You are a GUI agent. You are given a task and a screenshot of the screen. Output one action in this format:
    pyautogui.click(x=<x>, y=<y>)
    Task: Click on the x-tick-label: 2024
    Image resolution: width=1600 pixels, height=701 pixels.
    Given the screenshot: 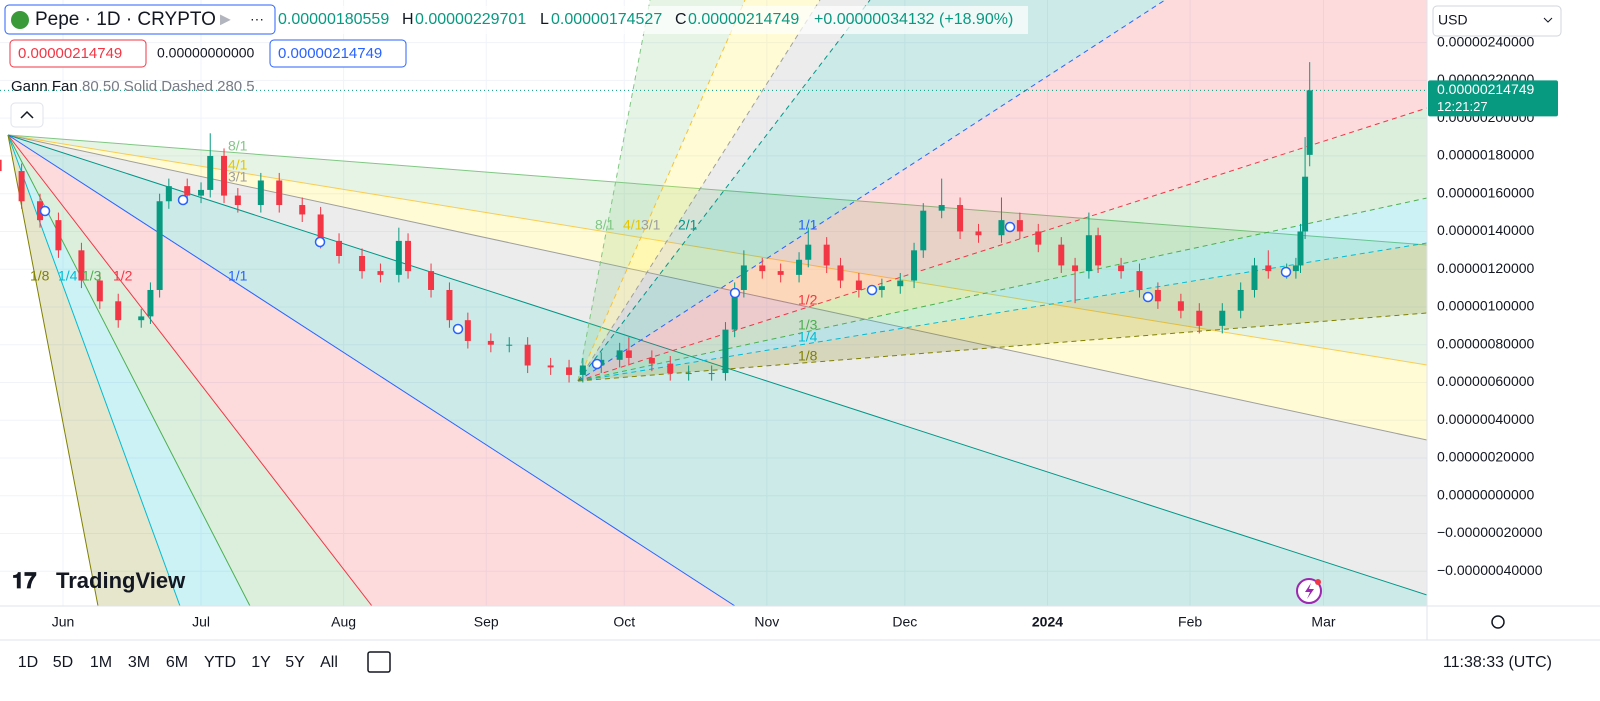 What is the action you would take?
    pyautogui.click(x=1047, y=622)
    